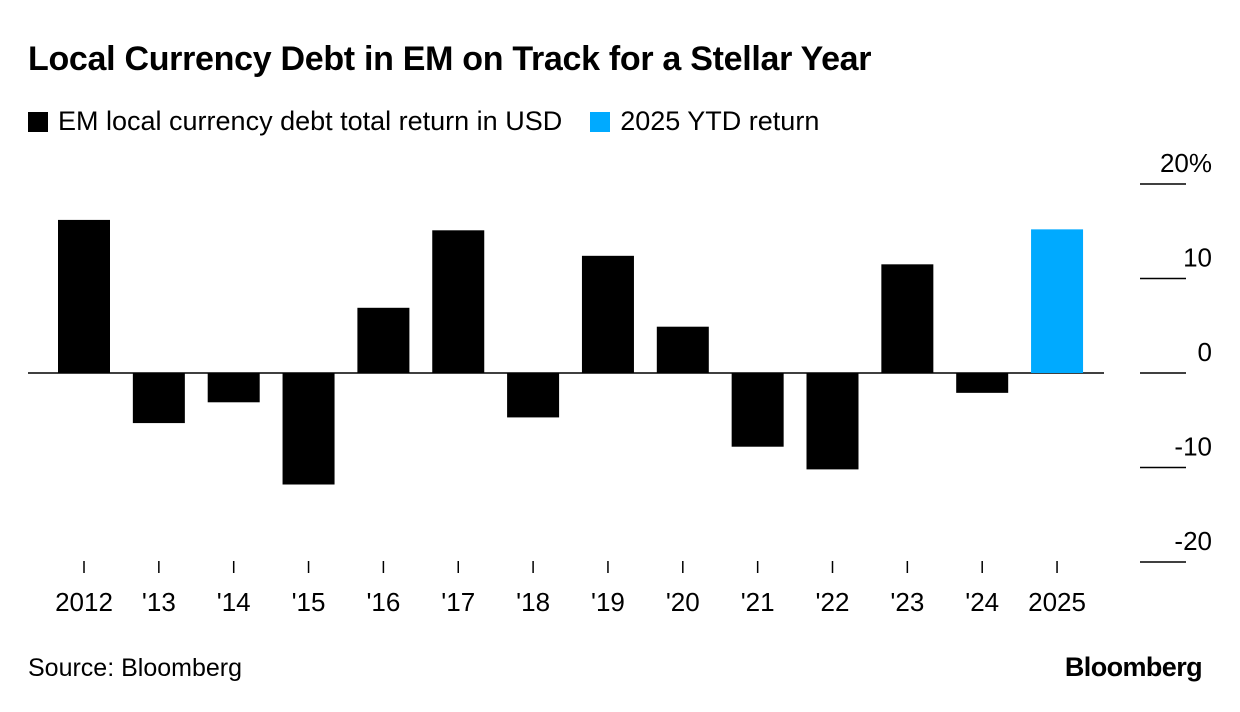 This screenshot has height=712, width=1240. Describe the element at coordinates (982, 602) in the screenshot. I see `x-tick-label: '24` at that location.